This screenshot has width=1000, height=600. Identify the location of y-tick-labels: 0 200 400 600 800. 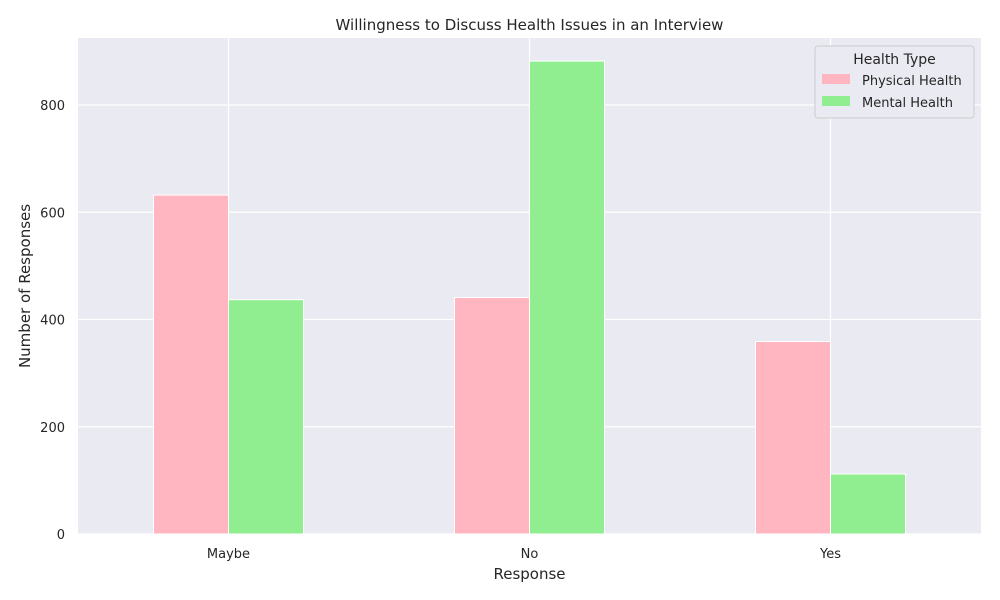
(52, 321).